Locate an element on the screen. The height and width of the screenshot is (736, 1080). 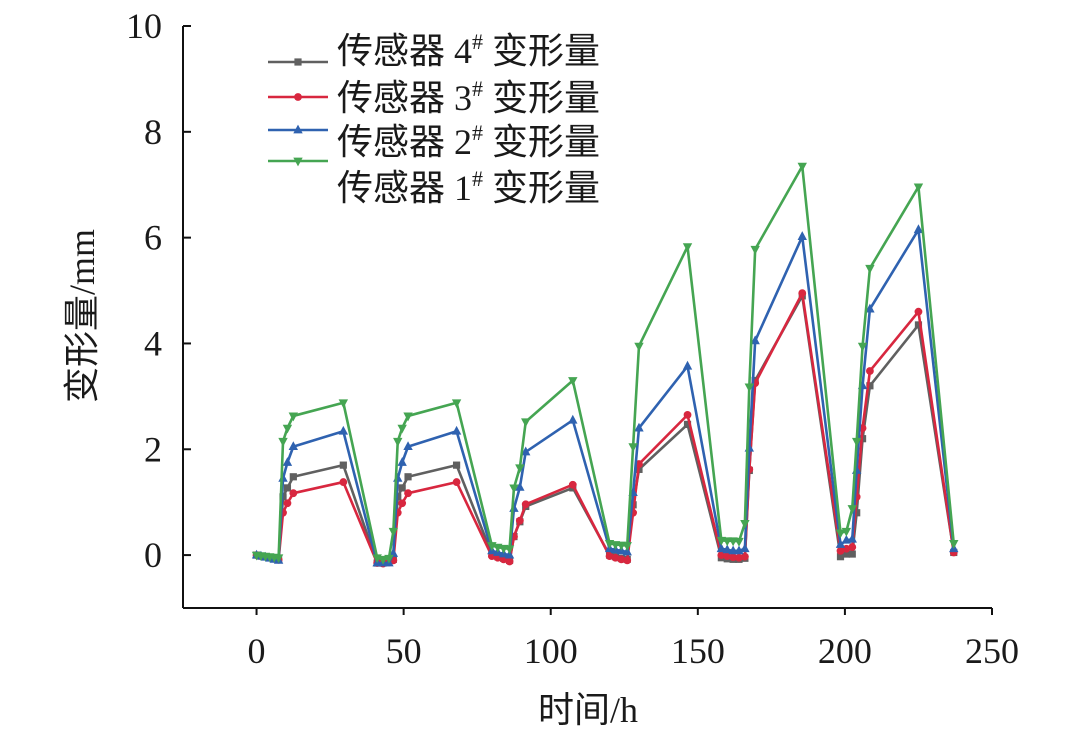
legend-item-sensor-2: 传感器 2# 变形量 is located at coordinates (434, 141).